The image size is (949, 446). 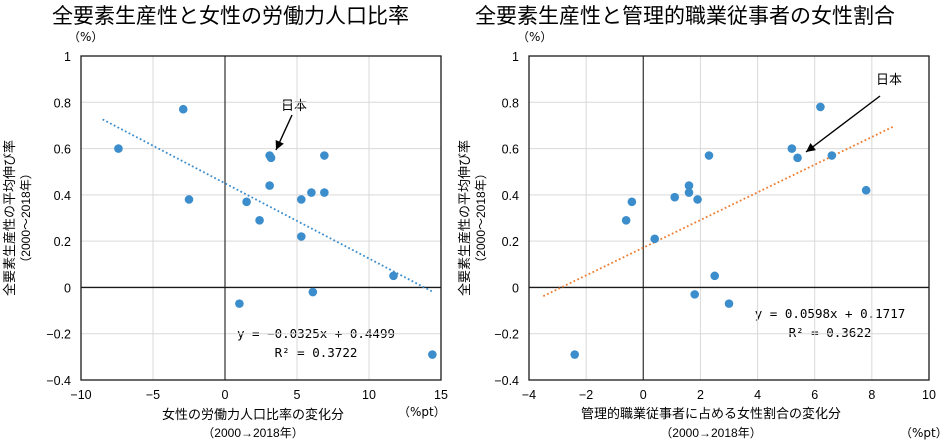 I want to click on chart-left-x-tick-label: −10, so click(x=80, y=395).